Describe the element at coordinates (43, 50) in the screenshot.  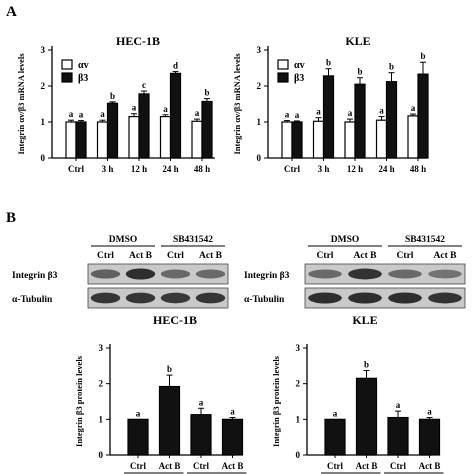
I see `y-tick-label: 3` at that location.